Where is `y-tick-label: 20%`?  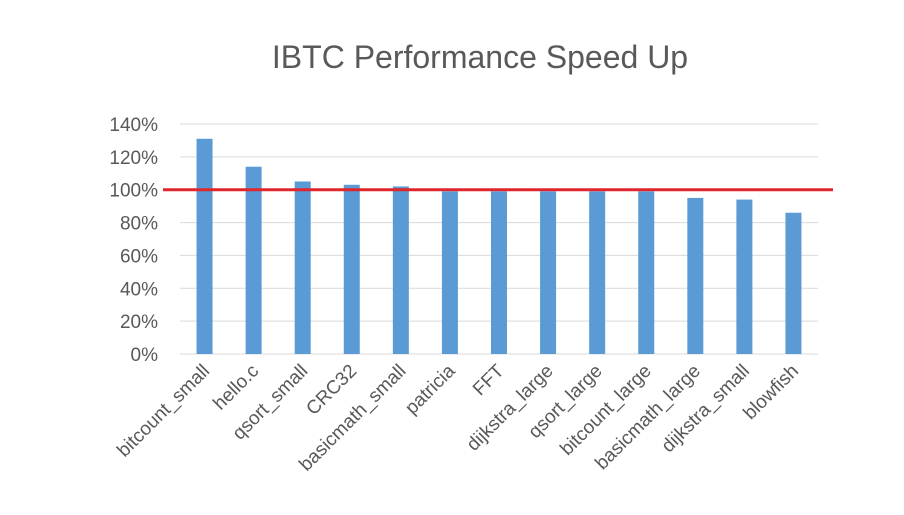
y-tick-label: 20% is located at coordinates (139, 322).